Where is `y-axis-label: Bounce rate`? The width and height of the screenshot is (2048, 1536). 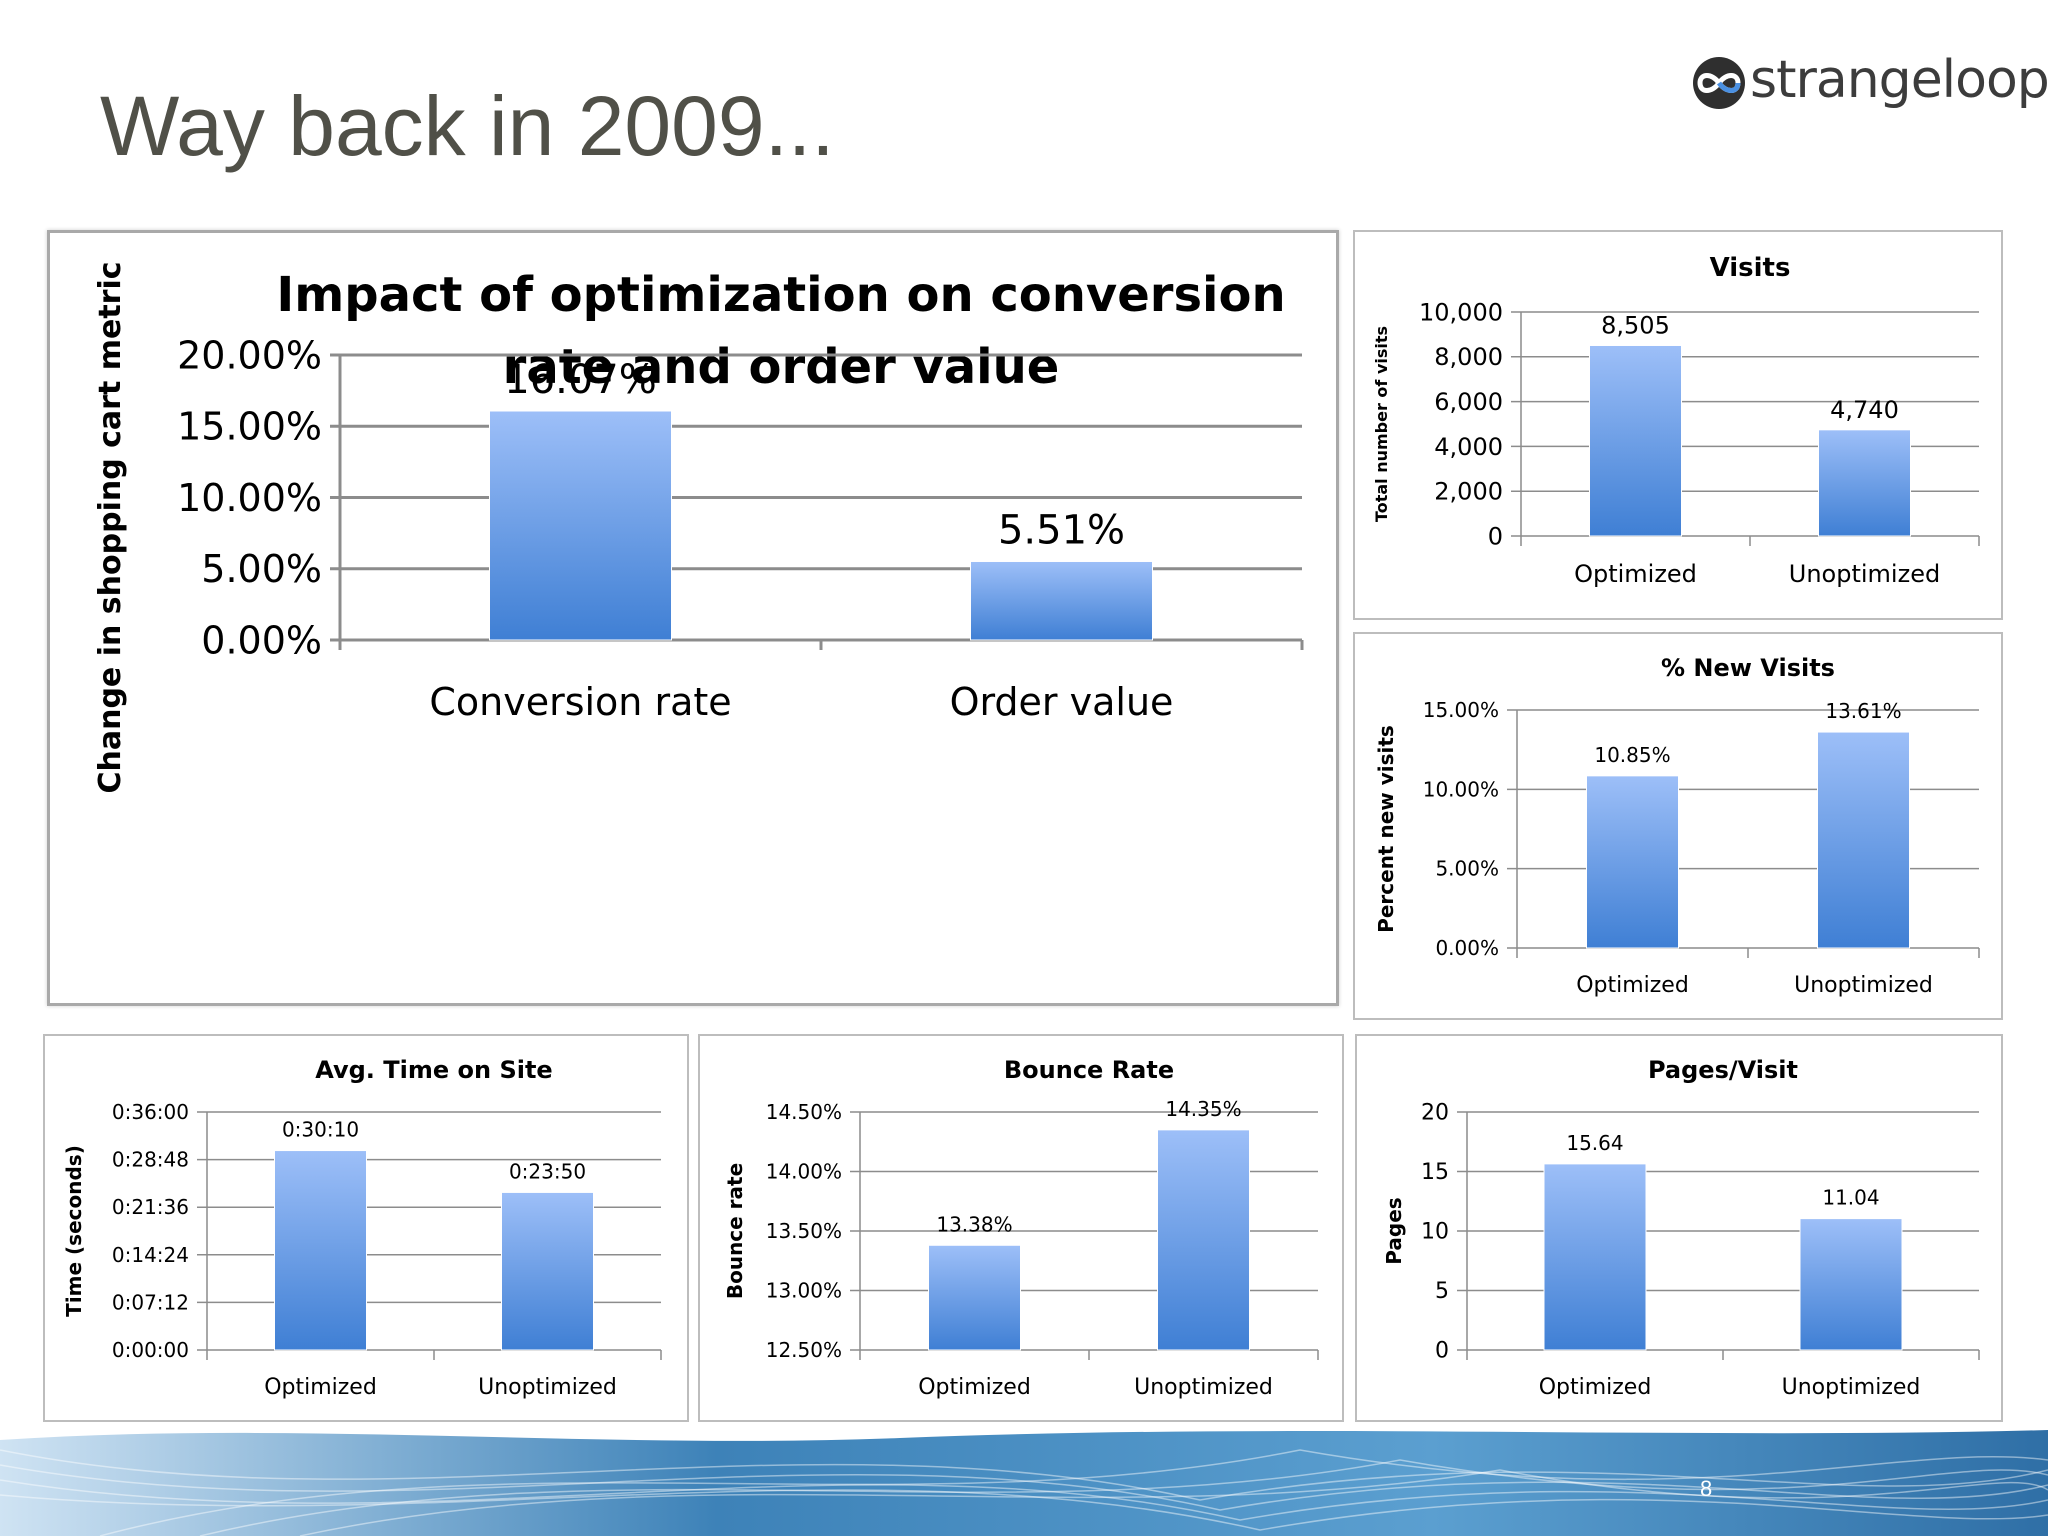
y-axis-label: Bounce rate is located at coordinates (735, 1231).